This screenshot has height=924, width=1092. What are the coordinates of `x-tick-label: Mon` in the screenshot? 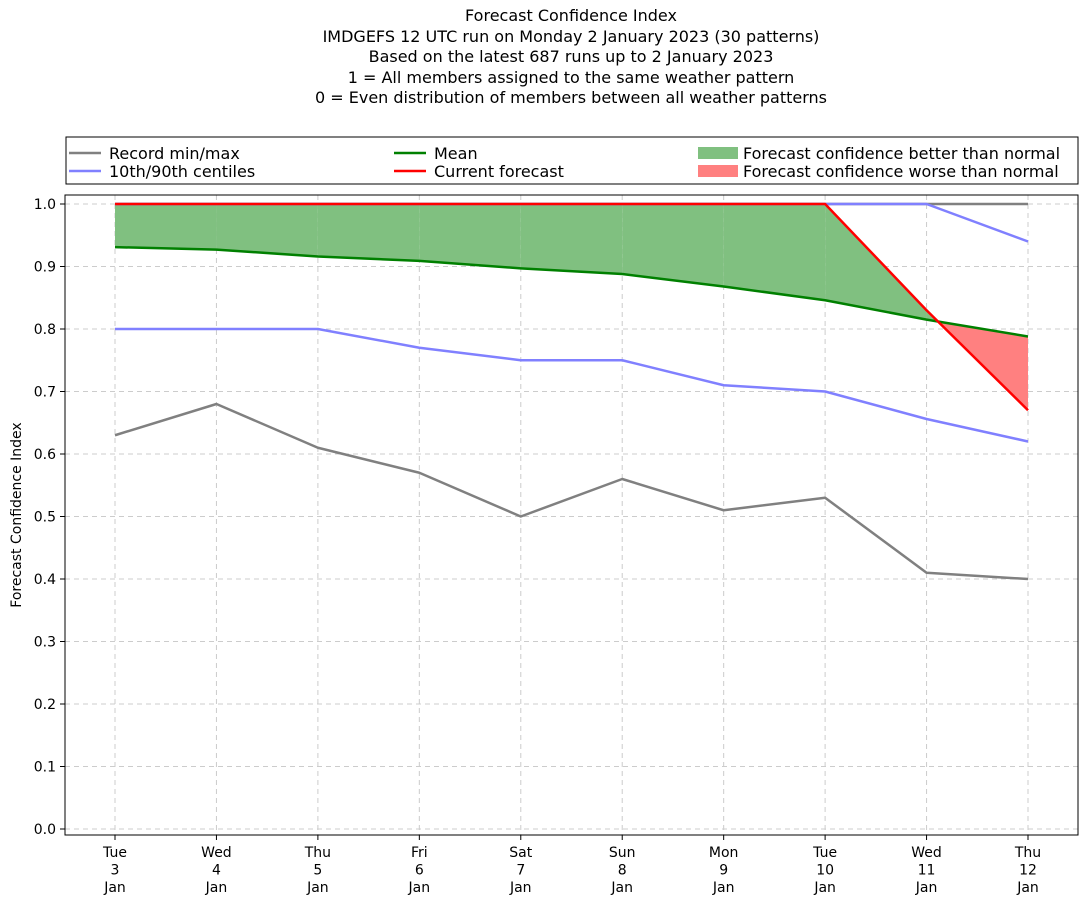 It's located at (724, 853).